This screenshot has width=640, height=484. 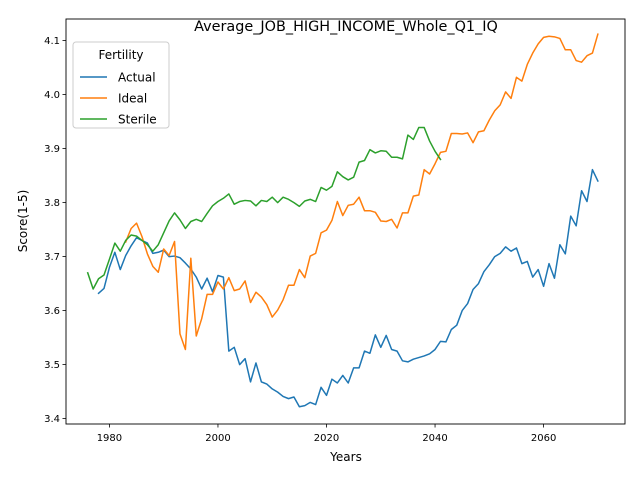 What do you see at coordinates (52, 419) in the screenshot?
I see `y-tick-label: 3.4` at bounding box center [52, 419].